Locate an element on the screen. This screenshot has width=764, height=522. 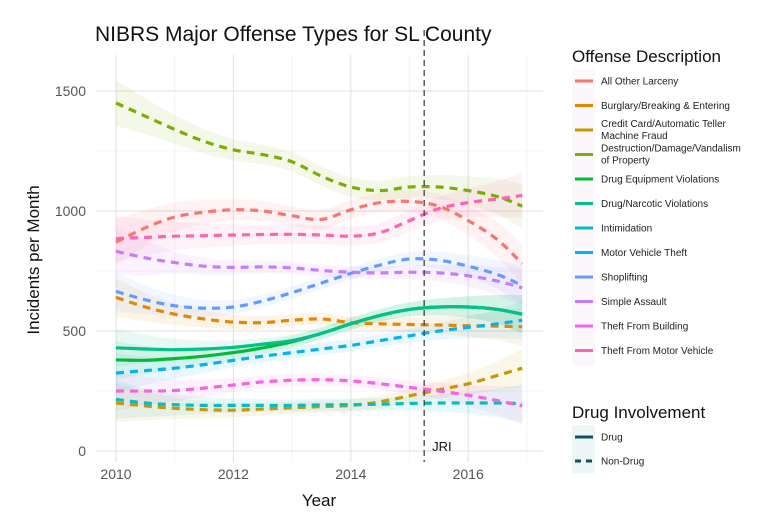
x-axis-title: Year is located at coordinates (319, 500).